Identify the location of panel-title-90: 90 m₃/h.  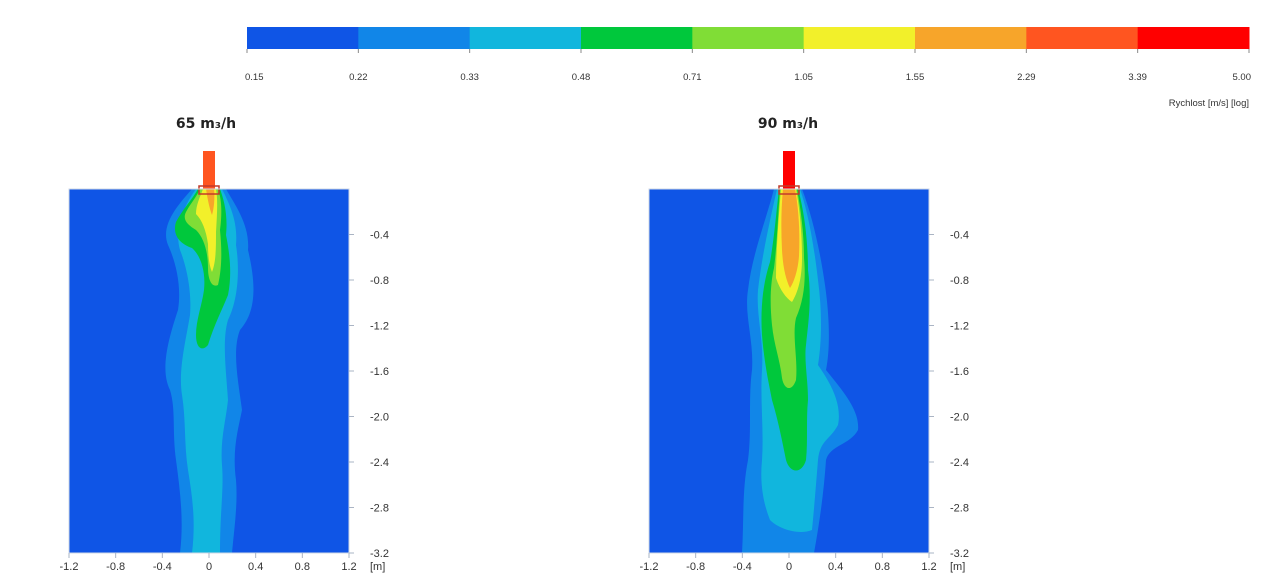
(788, 124).